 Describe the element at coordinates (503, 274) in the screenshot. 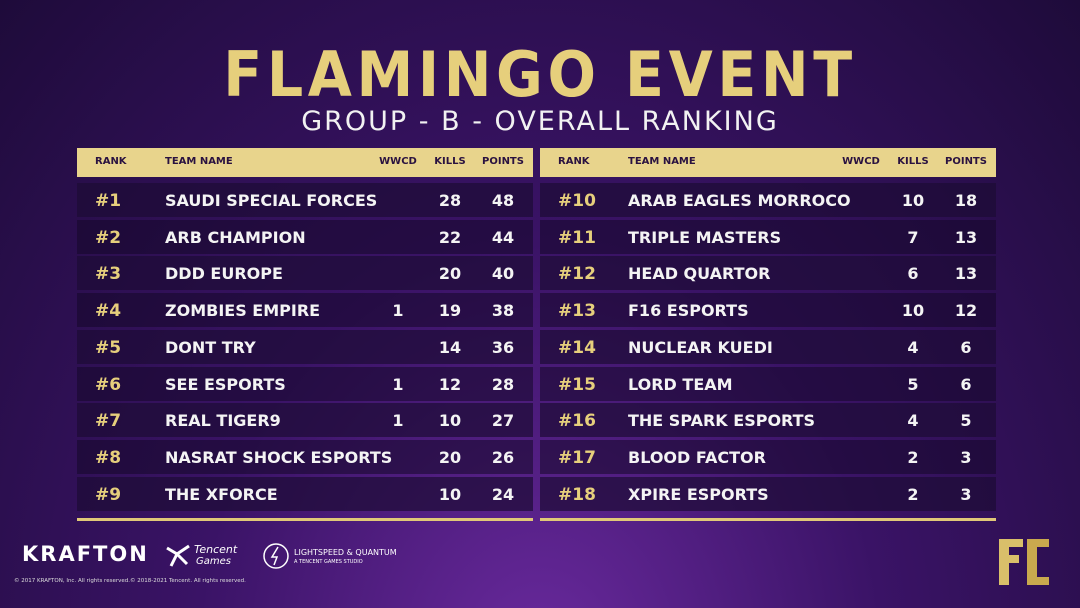

I see `points: 40` at that location.